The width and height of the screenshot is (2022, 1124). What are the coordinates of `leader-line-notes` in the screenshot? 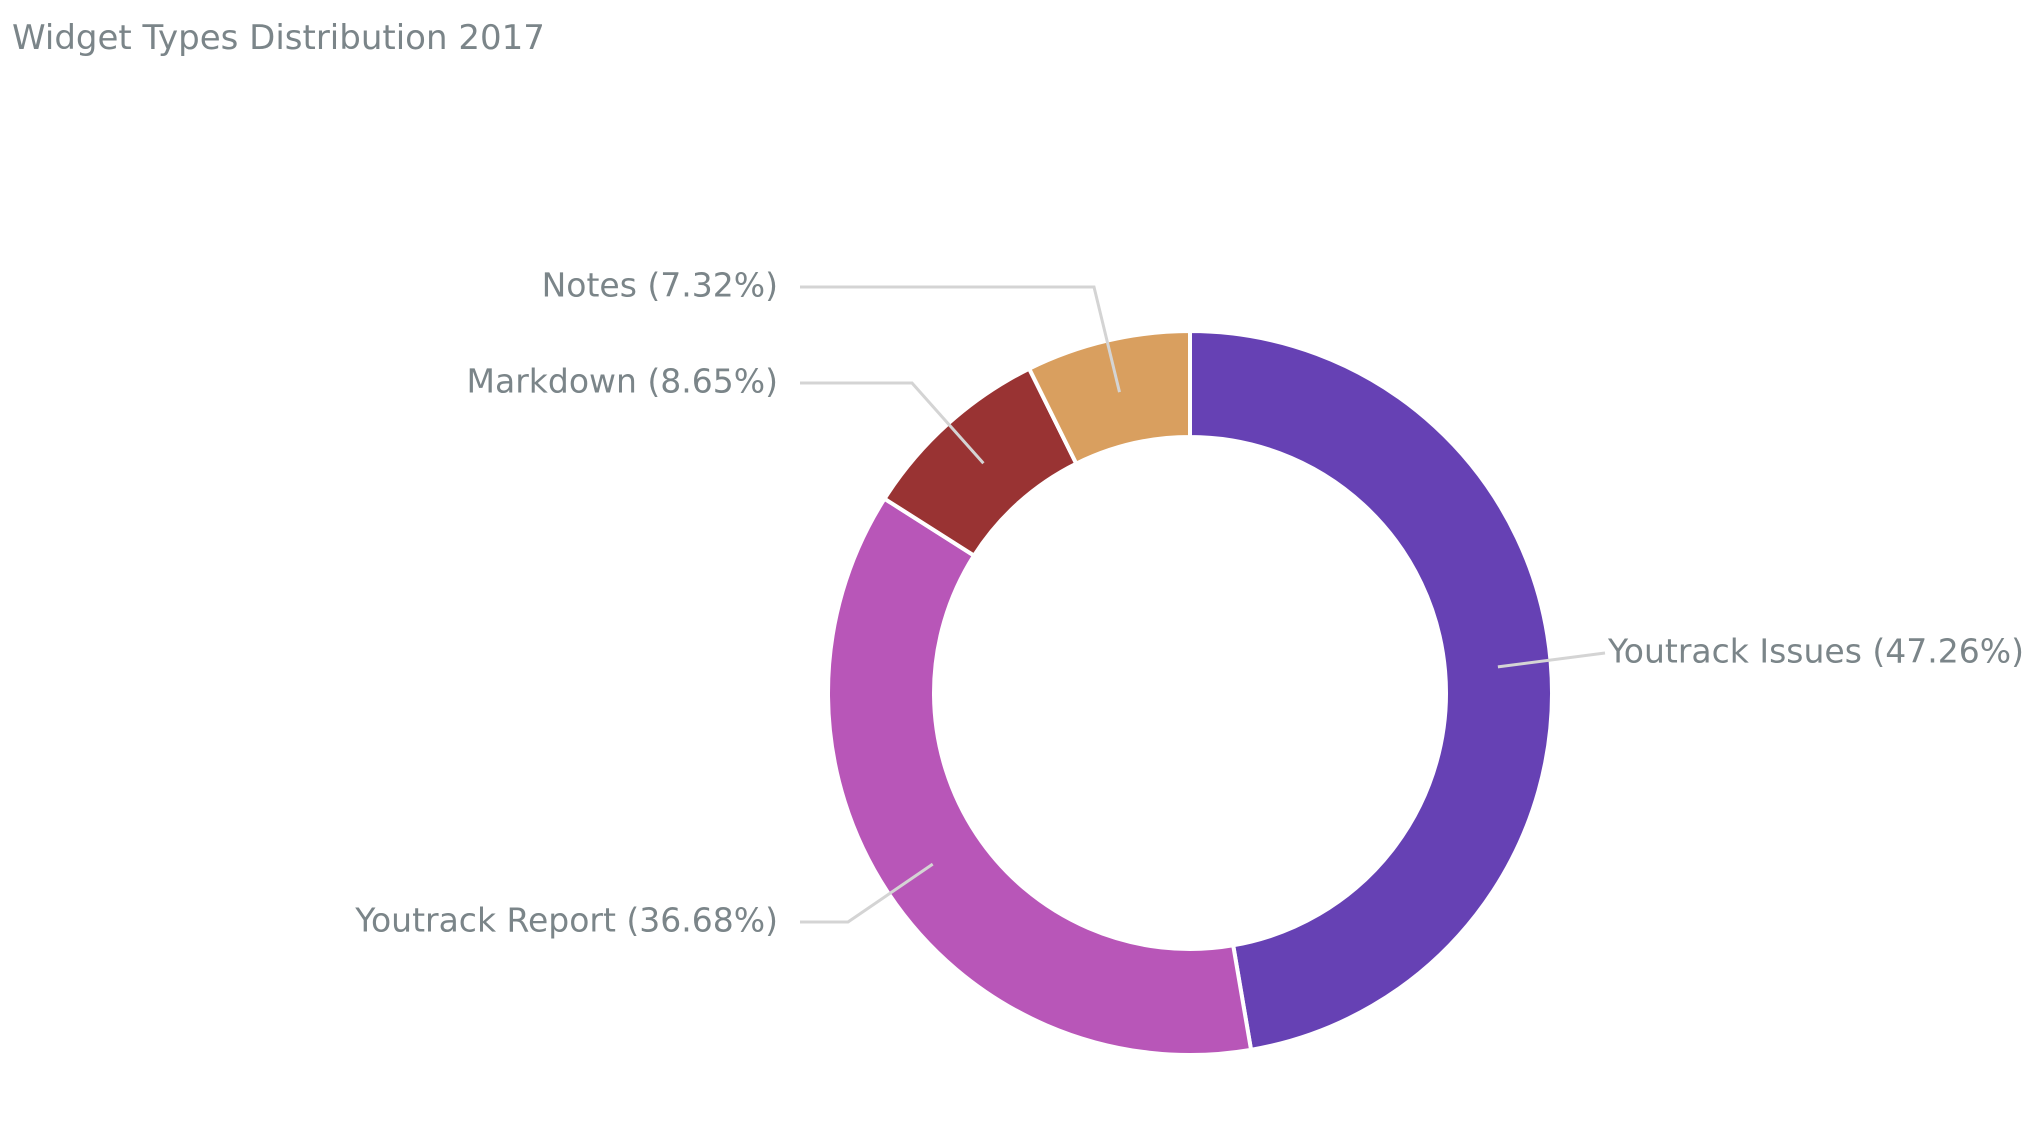 It's located at (960, 339).